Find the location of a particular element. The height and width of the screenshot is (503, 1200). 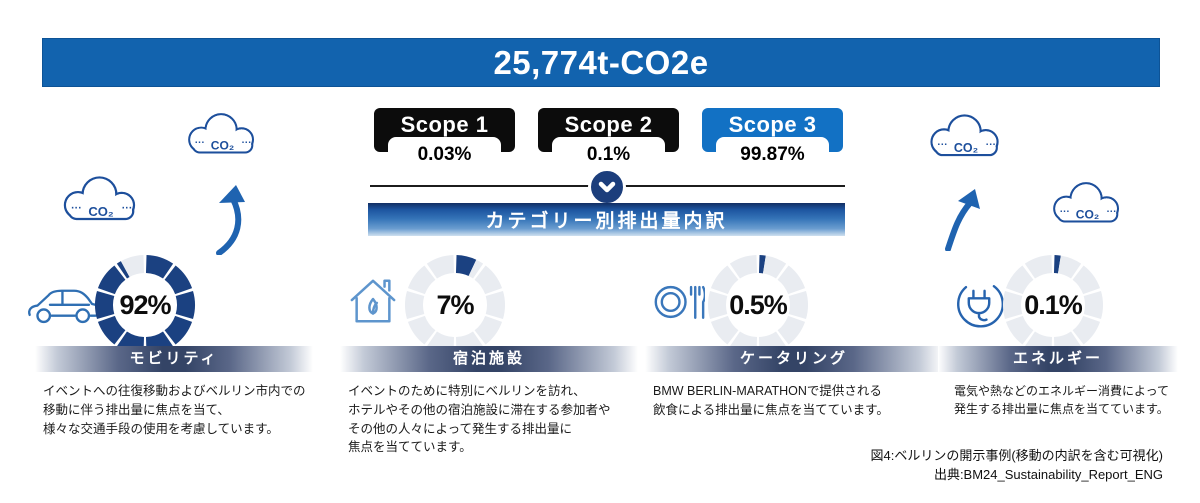

total-emissions-value: 25,774t-CO2e is located at coordinates (601, 62).